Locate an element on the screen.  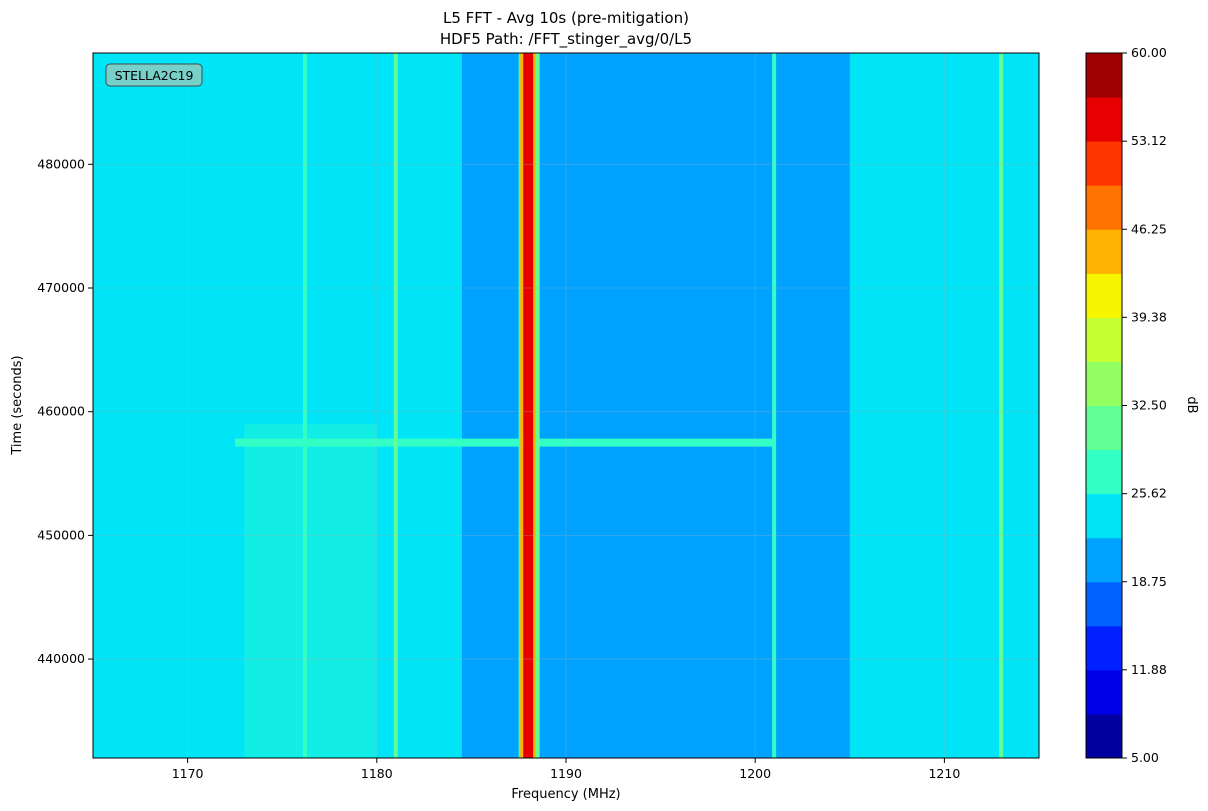
annotation-label: STELLA2C19 is located at coordinates (154, 75).